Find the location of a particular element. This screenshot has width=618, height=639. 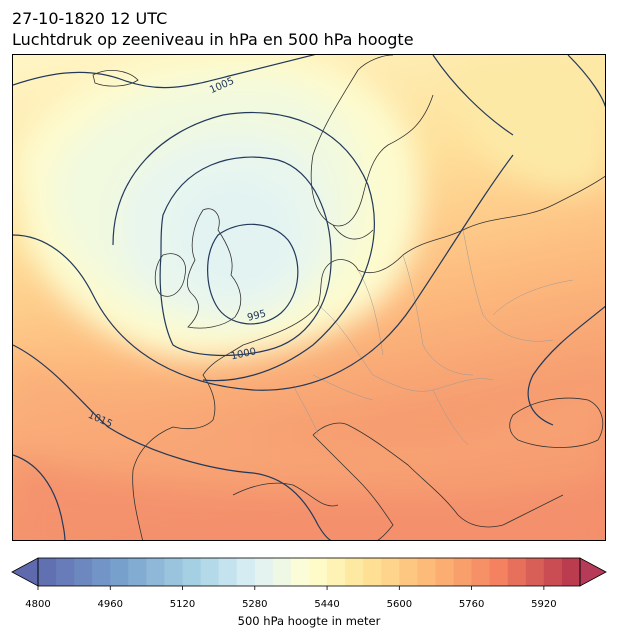

colorbar-tick-label: 5920 is located at coordinates (544, 604).